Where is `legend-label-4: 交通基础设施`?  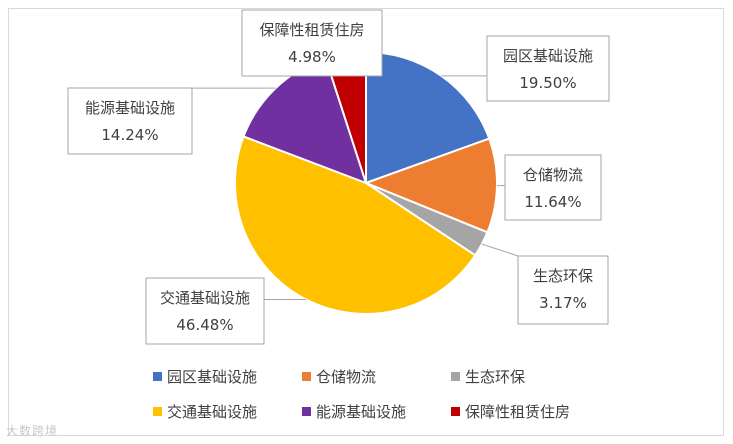 legend-label-4: 交通基础设施 is located at coordinates (212, 412).